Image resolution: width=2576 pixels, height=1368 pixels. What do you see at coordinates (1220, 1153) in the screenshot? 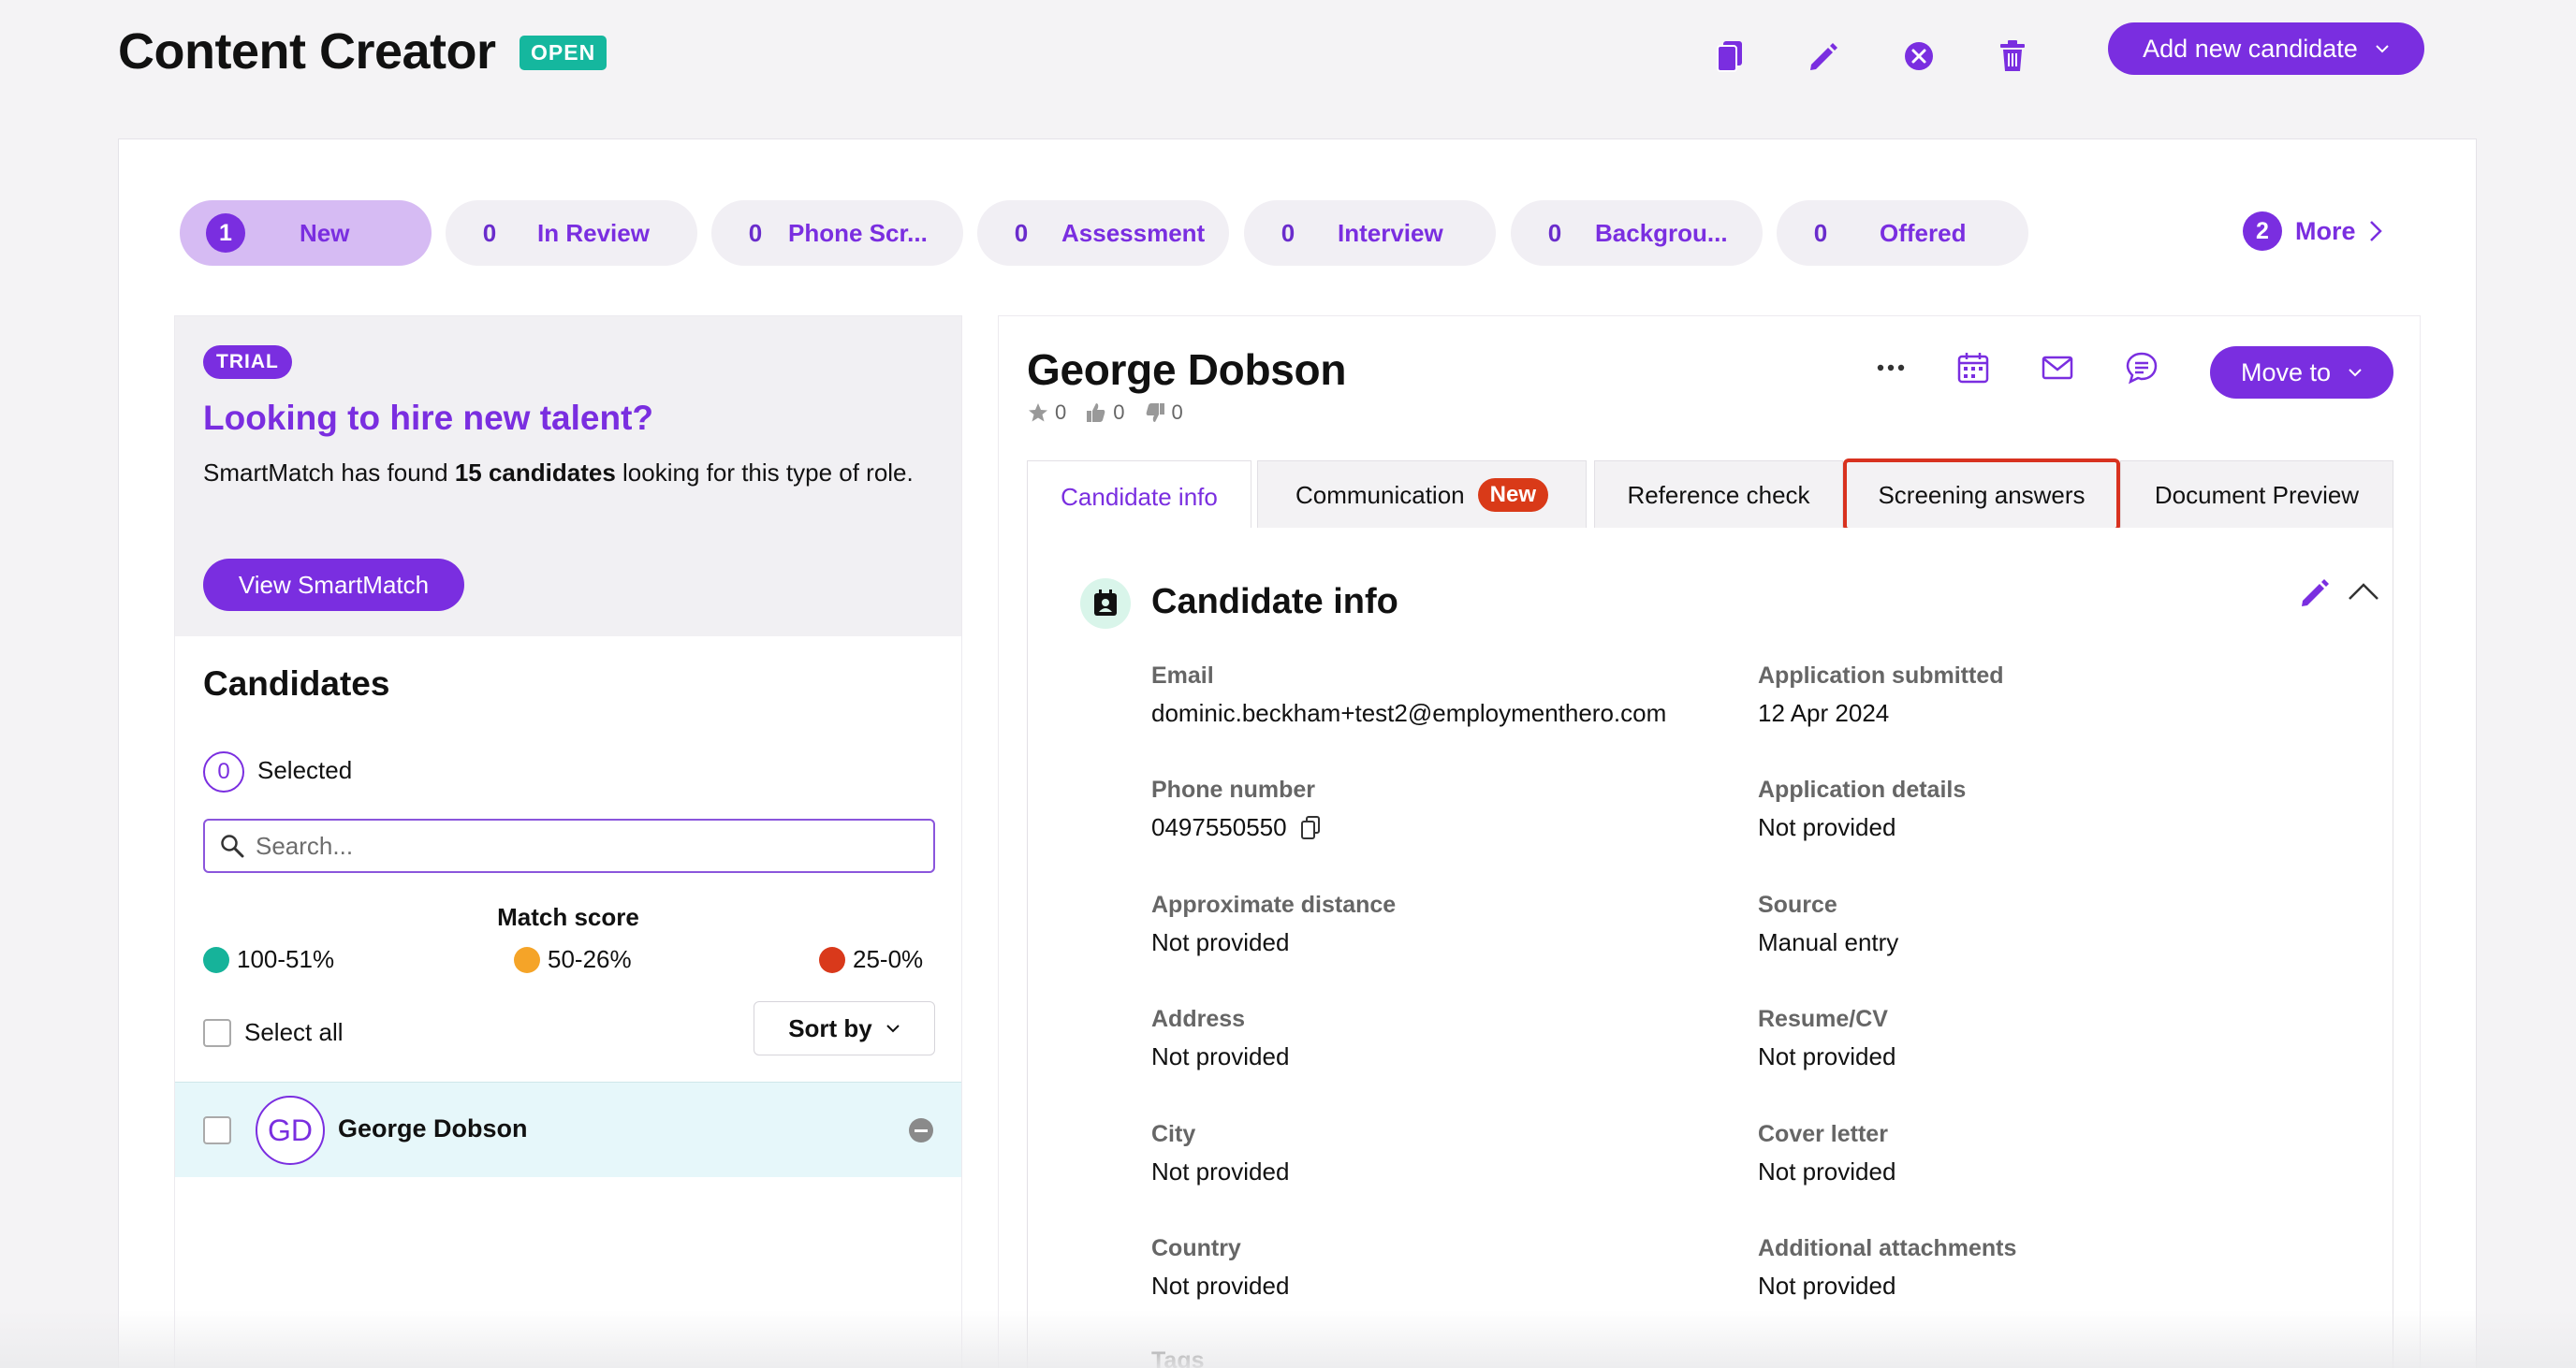
I see `field-city: City Not provided` at bounding box center [1220, 1153].